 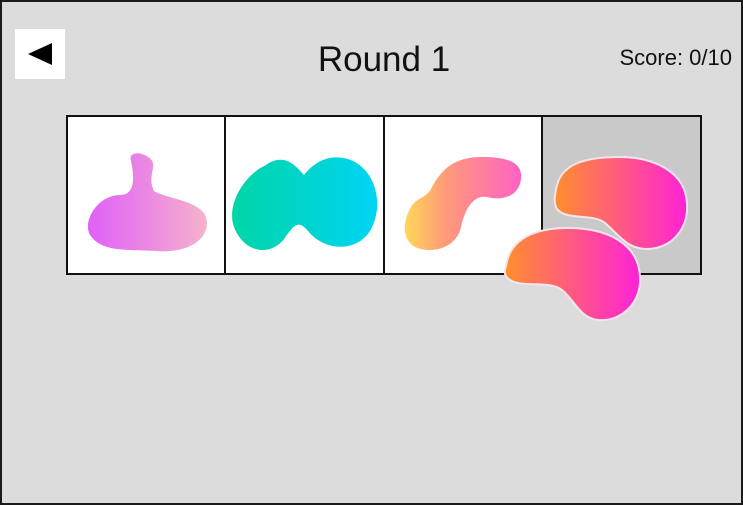 What do you see at coordinates (675, 57) in the screenshot?
I see `score-label: Score: 0/10` at bounding box center [675, 57].